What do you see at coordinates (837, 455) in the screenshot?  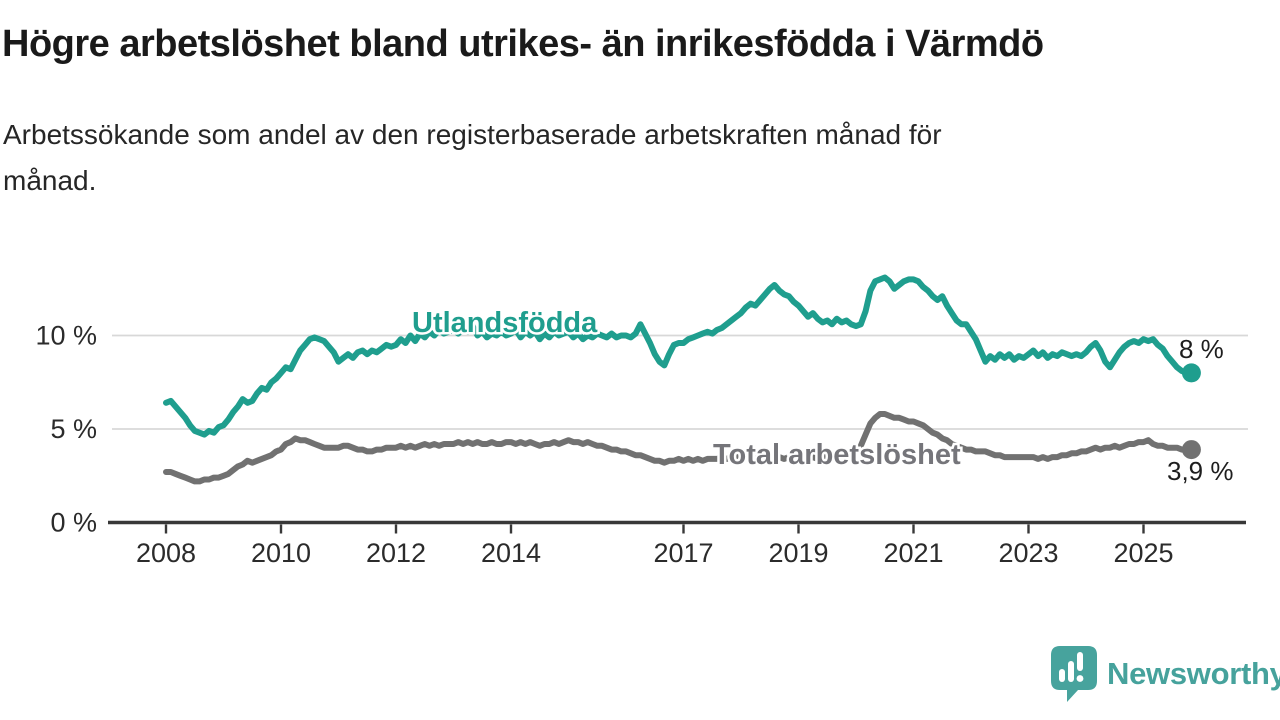 I see `series-label-total: Total arbetslöshet` at bounding box center [837, 455].